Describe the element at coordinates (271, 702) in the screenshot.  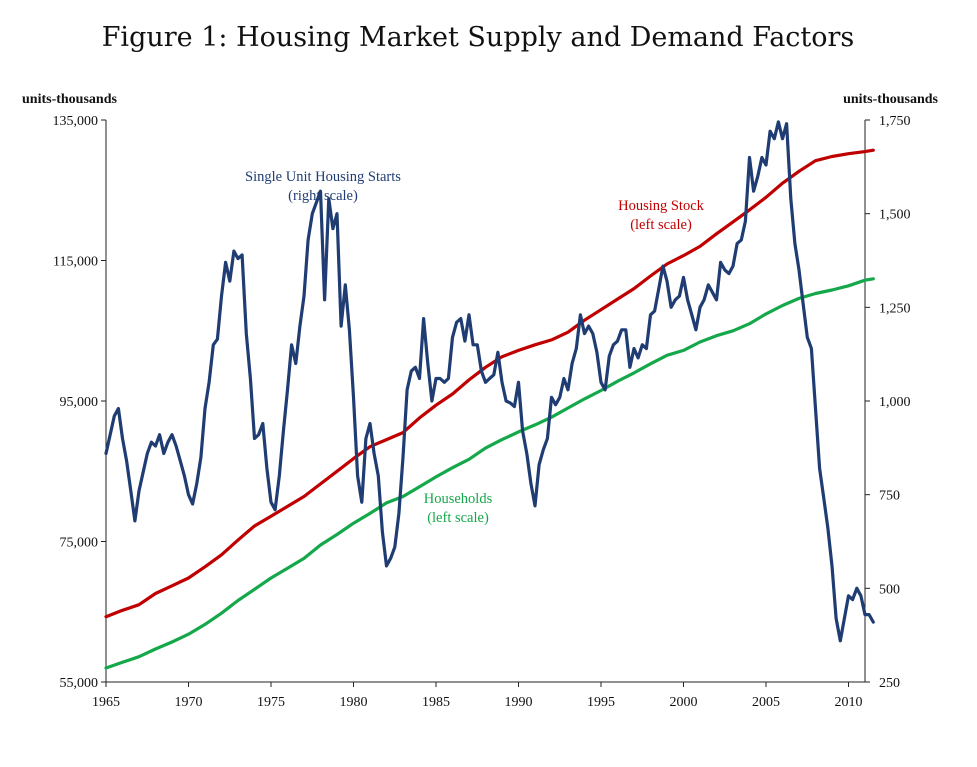
I see `x-tick-label: 1975` at that location.